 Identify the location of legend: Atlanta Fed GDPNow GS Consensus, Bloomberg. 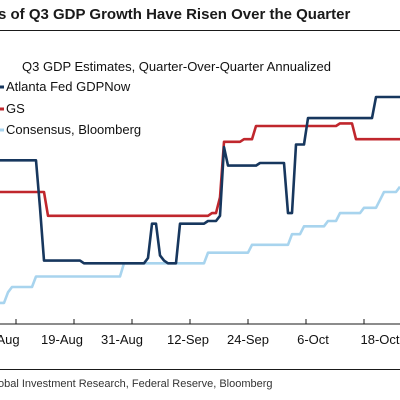
(70, 108).